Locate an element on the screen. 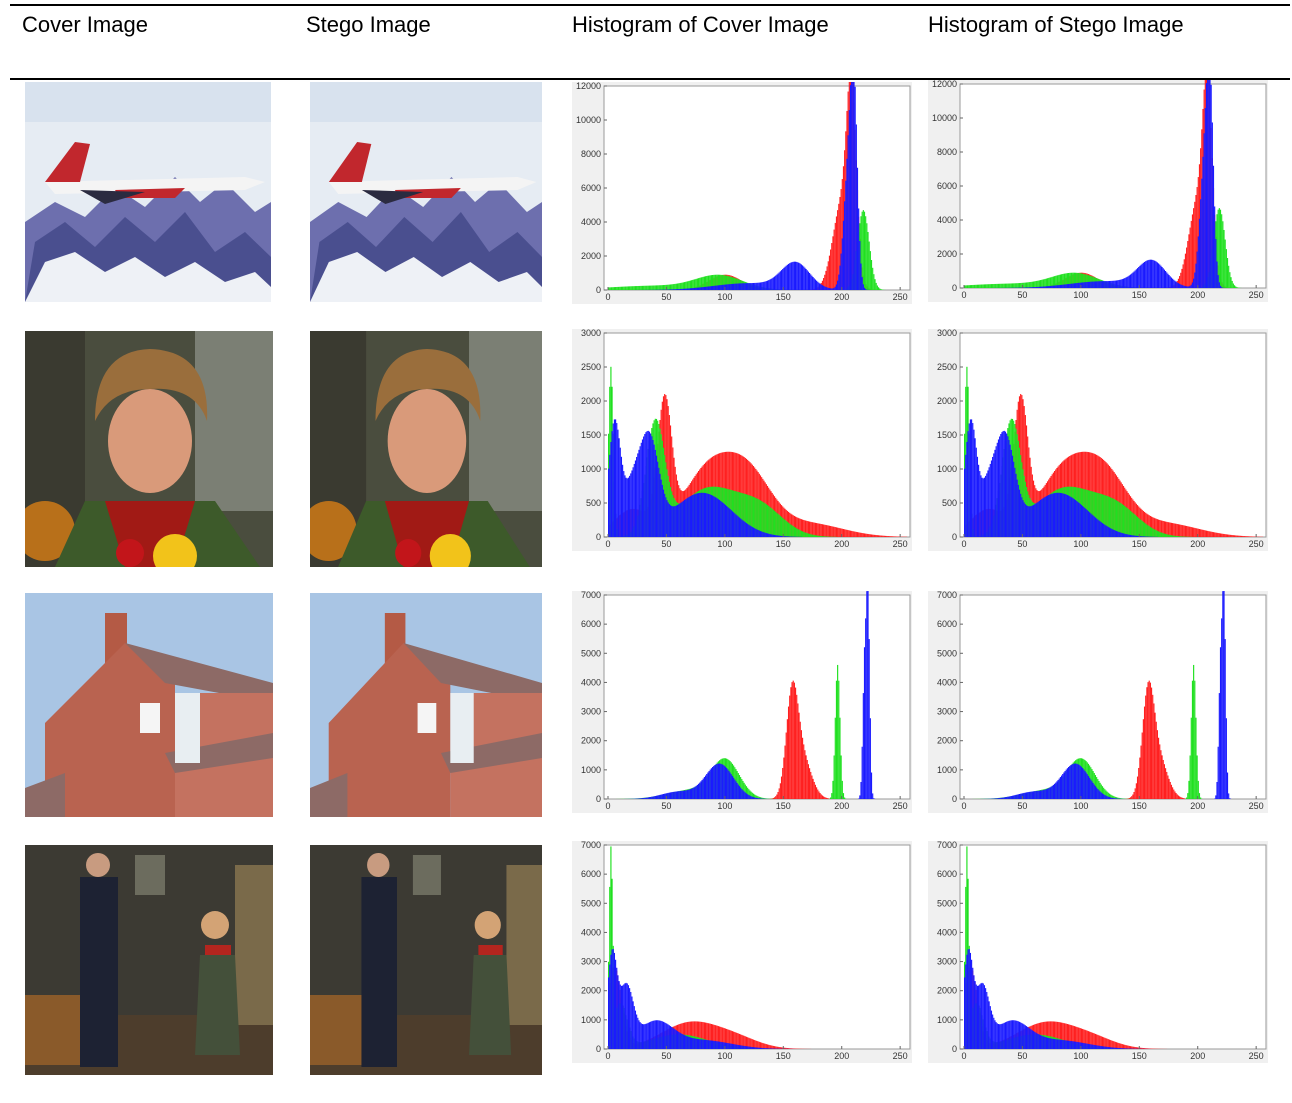 Image resolution: width=1292 pixels, height=1103 pixels. y-tick-label: 3000 is located at coordinates (591, 333).